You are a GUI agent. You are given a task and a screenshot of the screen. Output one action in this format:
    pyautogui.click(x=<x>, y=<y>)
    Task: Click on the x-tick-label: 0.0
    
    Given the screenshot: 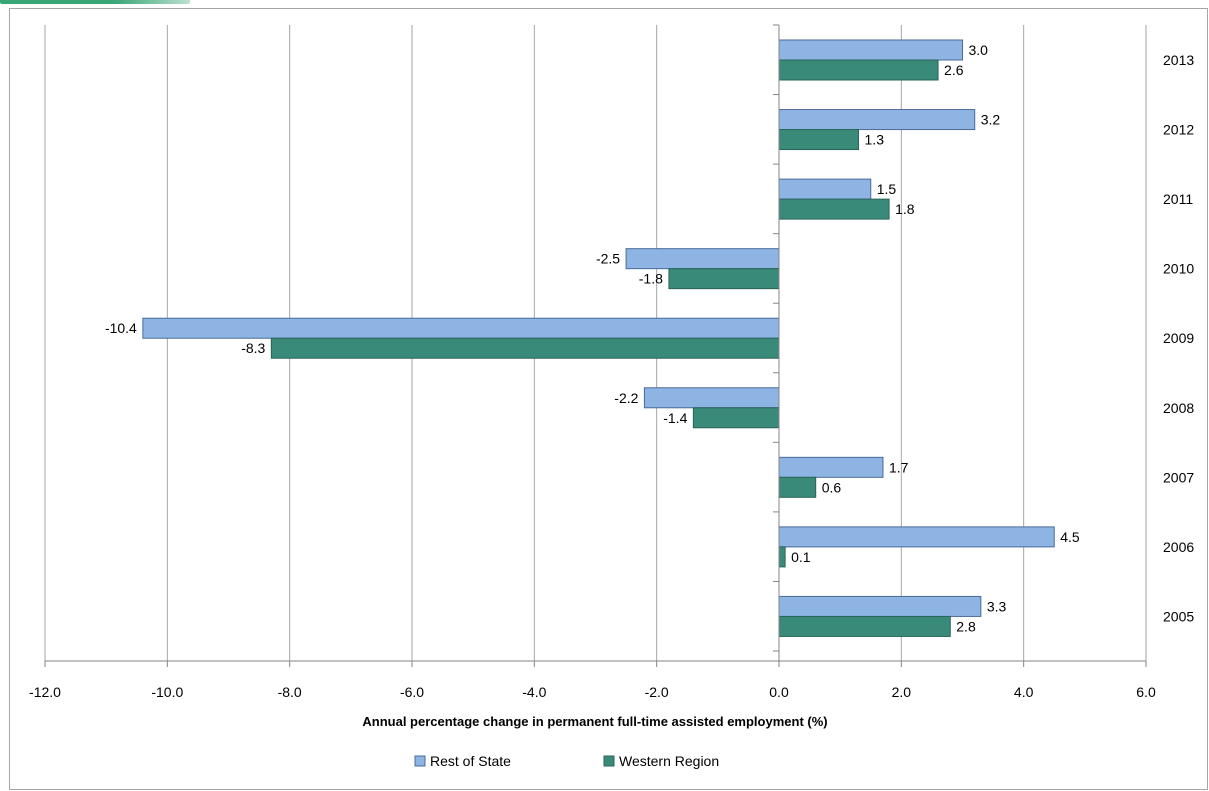 What is the action you would take?
    pyautogui.click(x=779, y=692)
    